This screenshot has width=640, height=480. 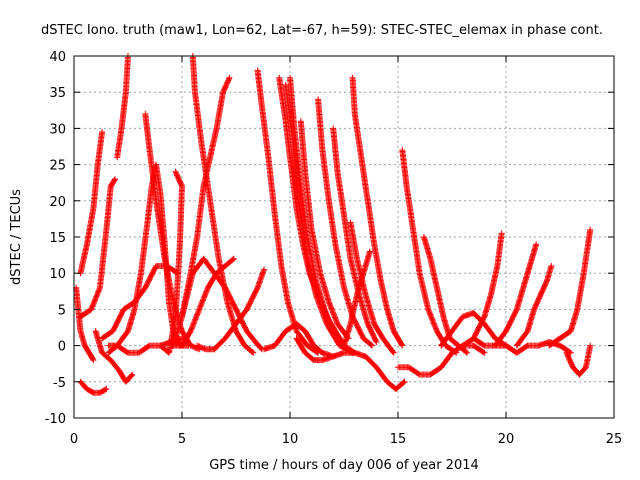 What do you see at coordinates (57, 202) in the screenshot?
I see `y-tick-label: 20` at bounding box center [57, 202].